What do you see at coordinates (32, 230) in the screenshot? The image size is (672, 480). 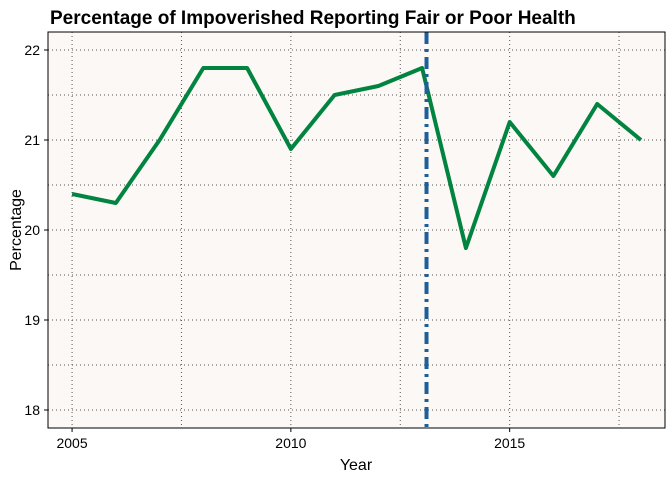 I see `y-tick-label: 20` at bounding box center [32, 230].